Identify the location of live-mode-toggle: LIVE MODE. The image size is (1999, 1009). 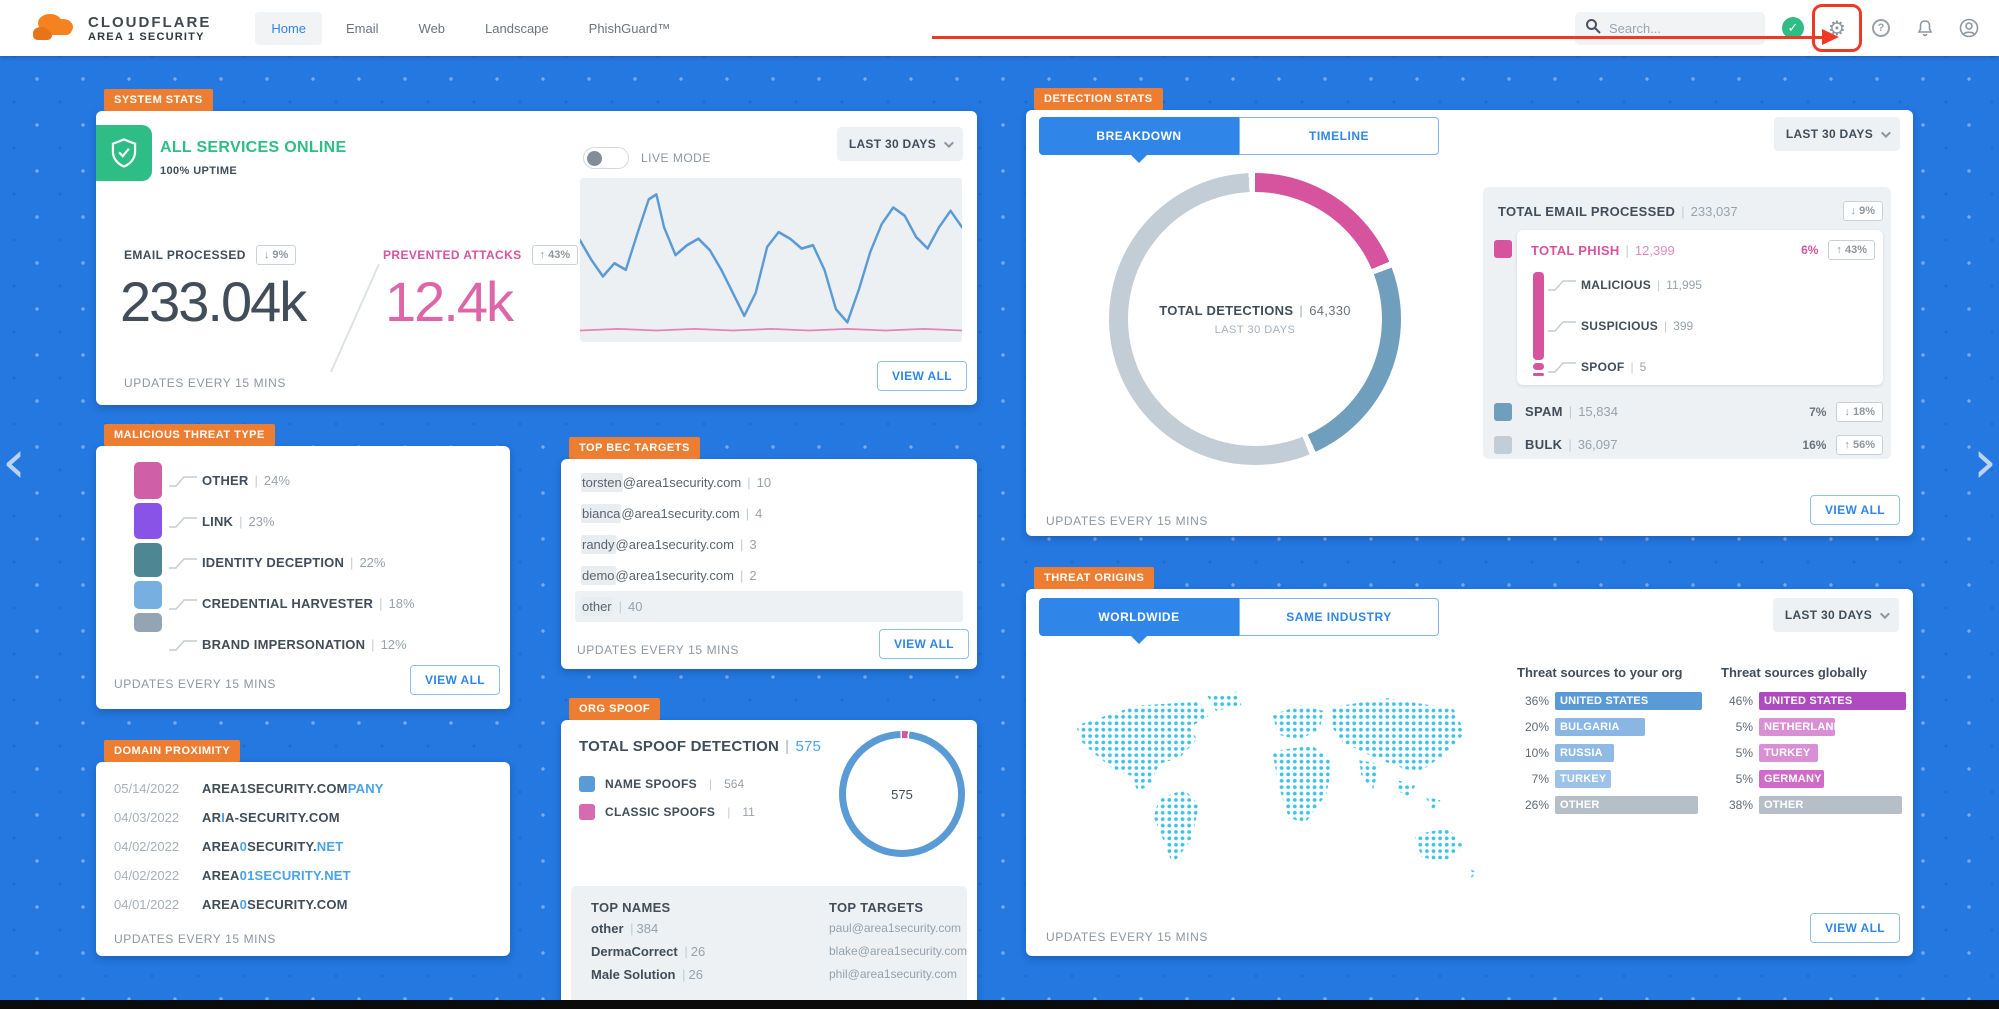
(647, 158).